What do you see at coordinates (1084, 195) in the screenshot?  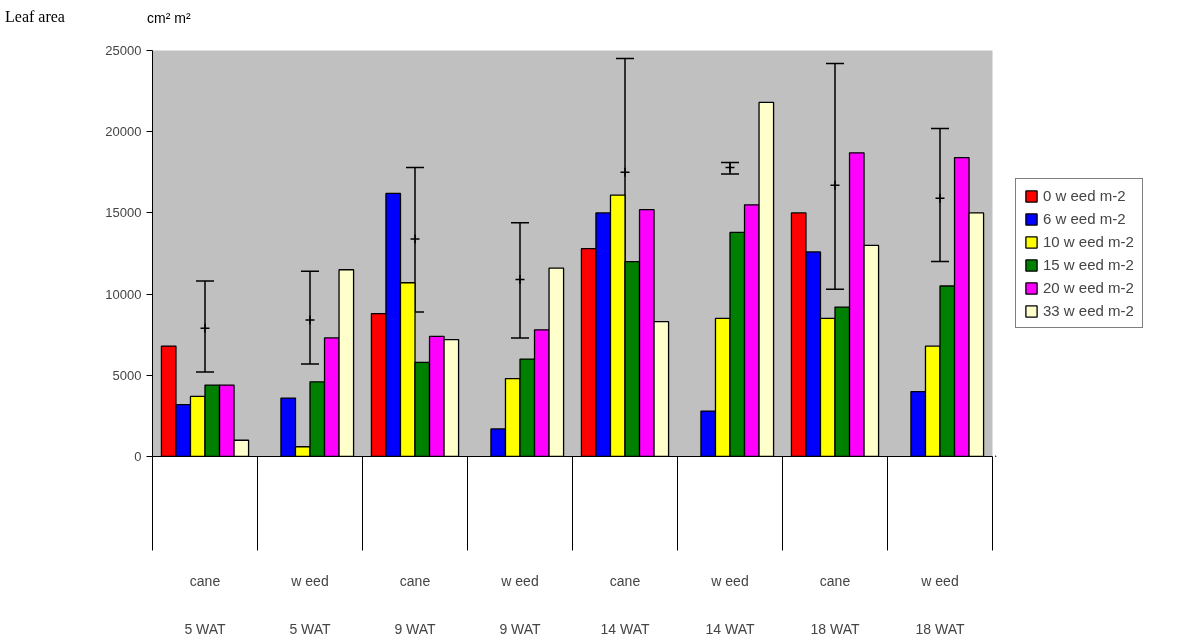 I see `legend-label: 0 w eed m-2` at bounding box center [1084, 195].